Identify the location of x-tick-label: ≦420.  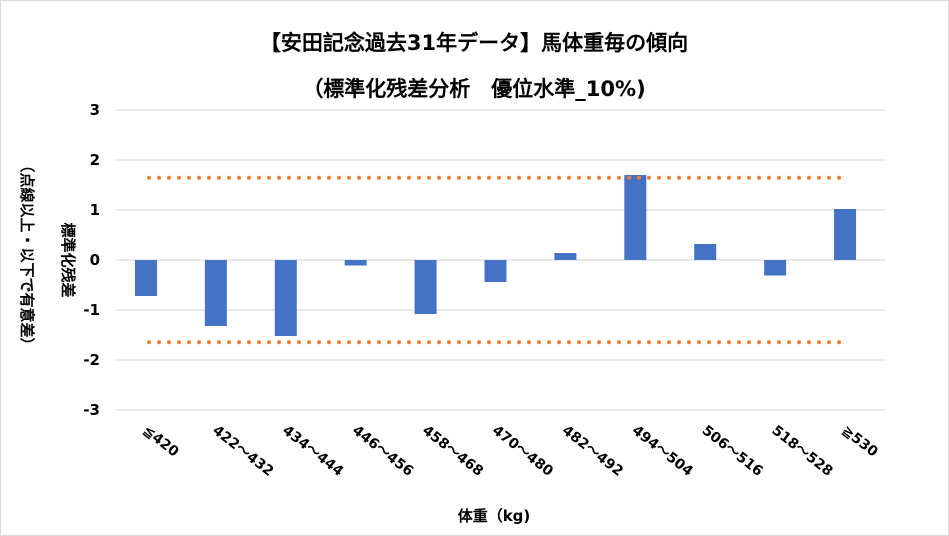
(160, 442).